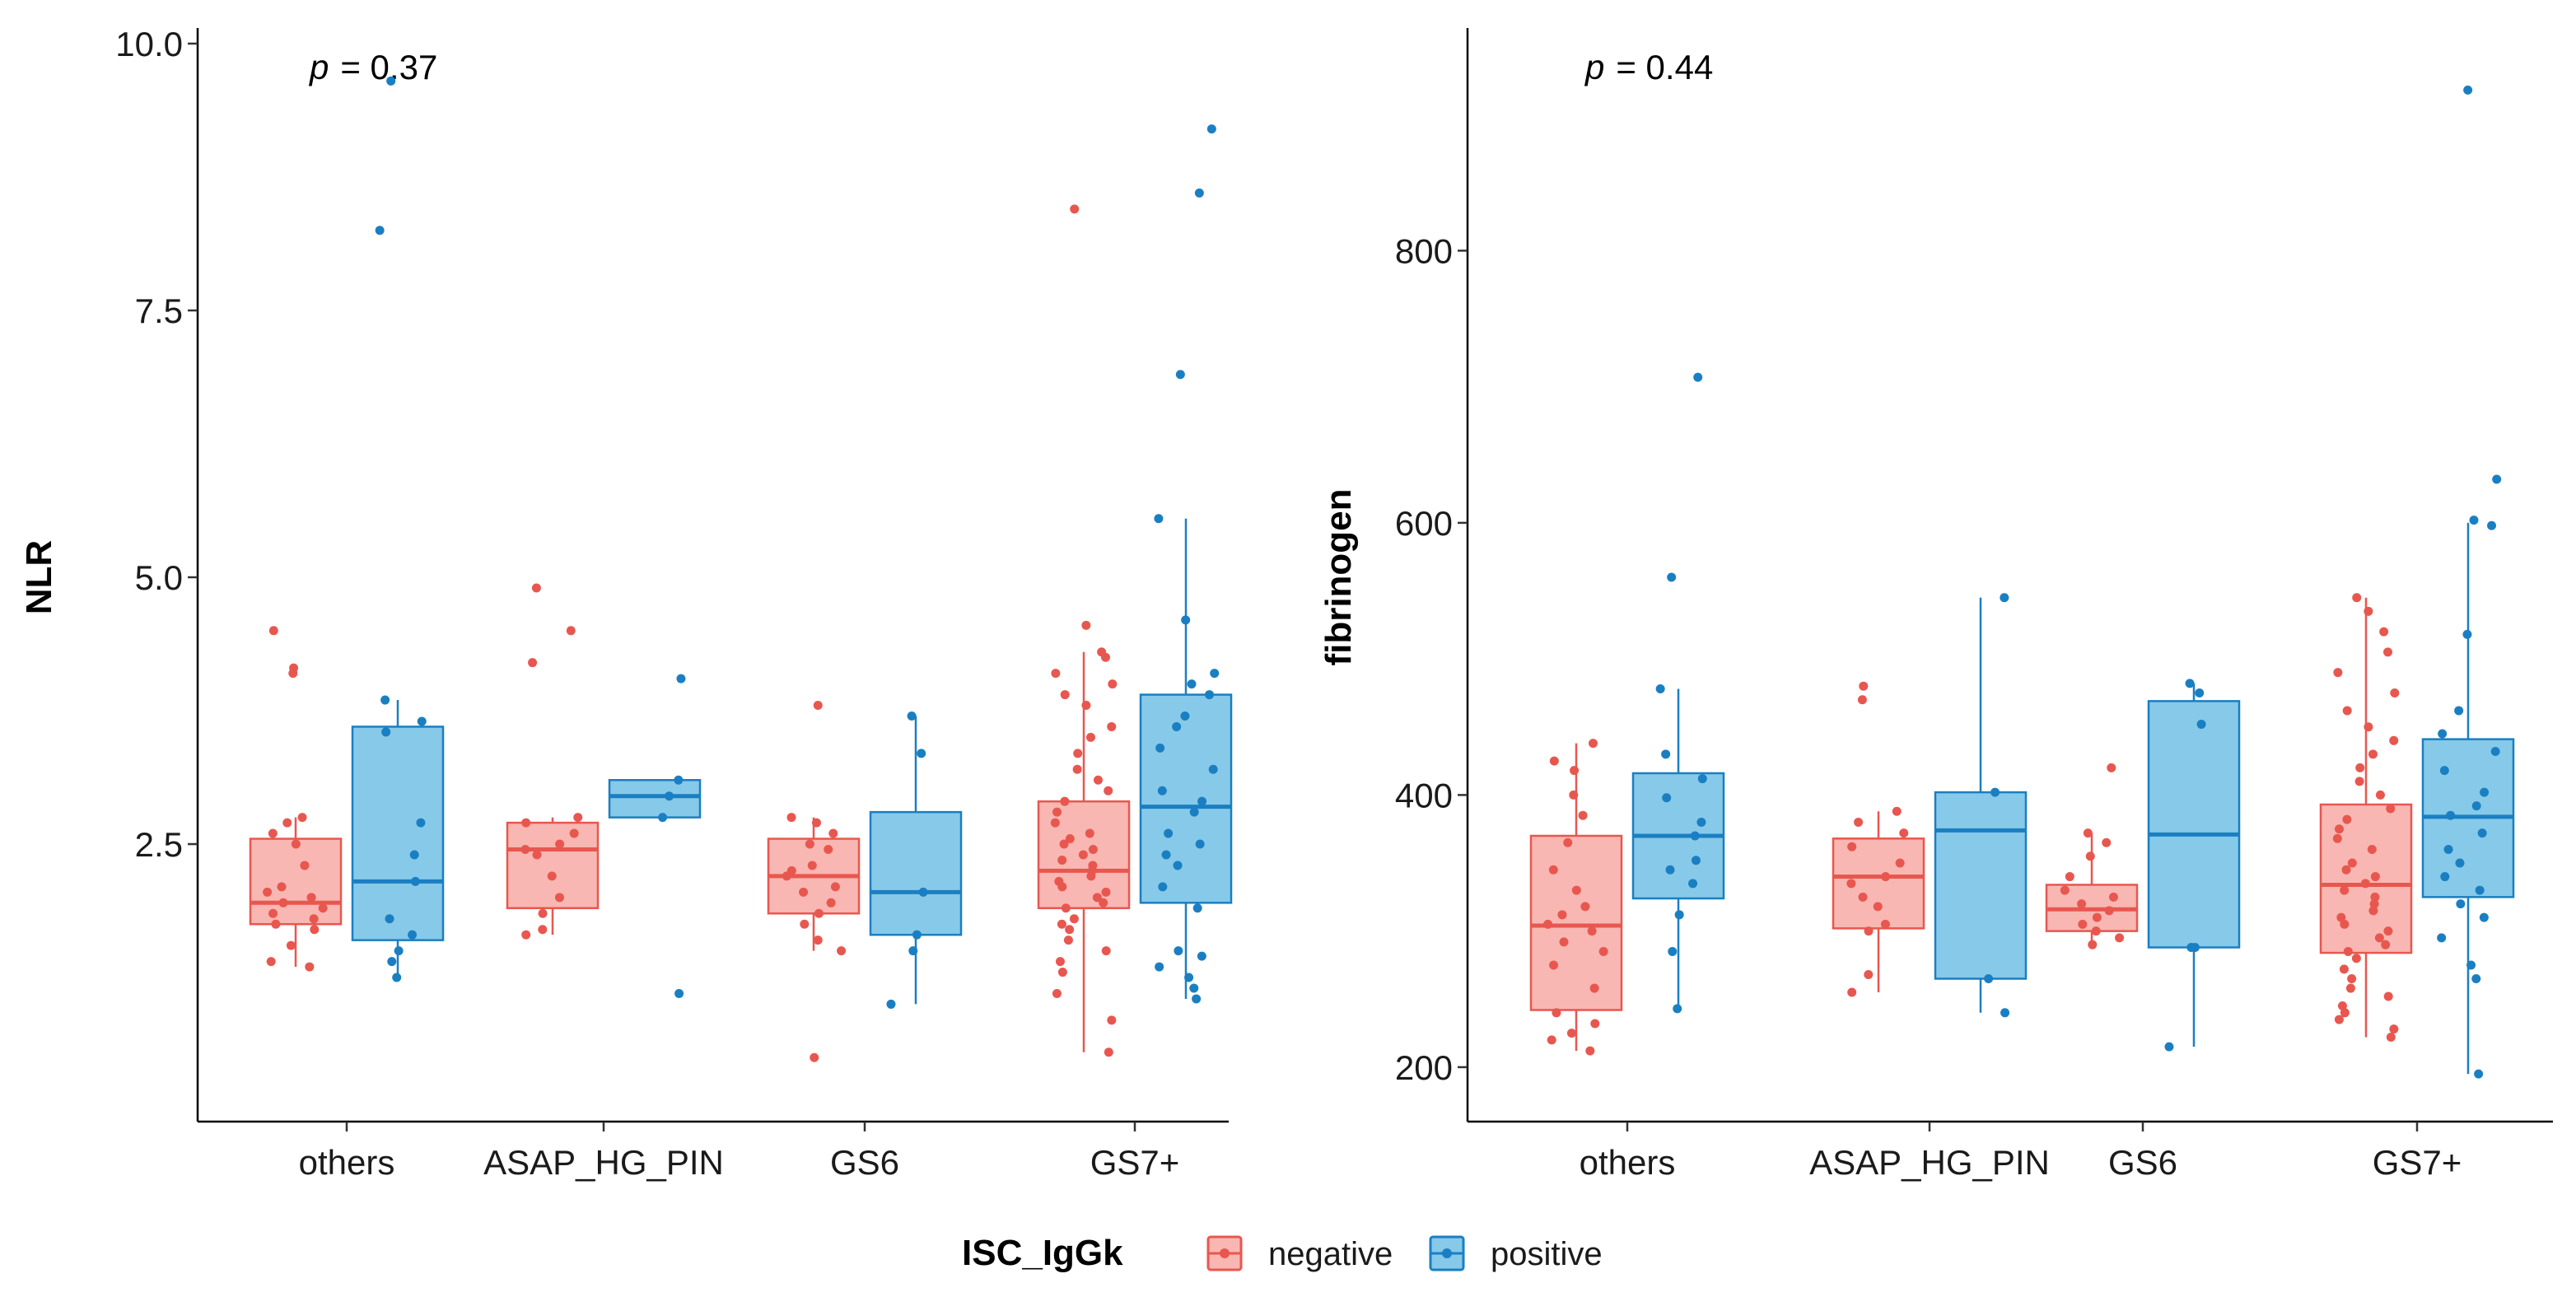  What do you see at coordinates (296, 799) in the screenshot?
I see `box-negative-others` at bounding box center [296, 799].